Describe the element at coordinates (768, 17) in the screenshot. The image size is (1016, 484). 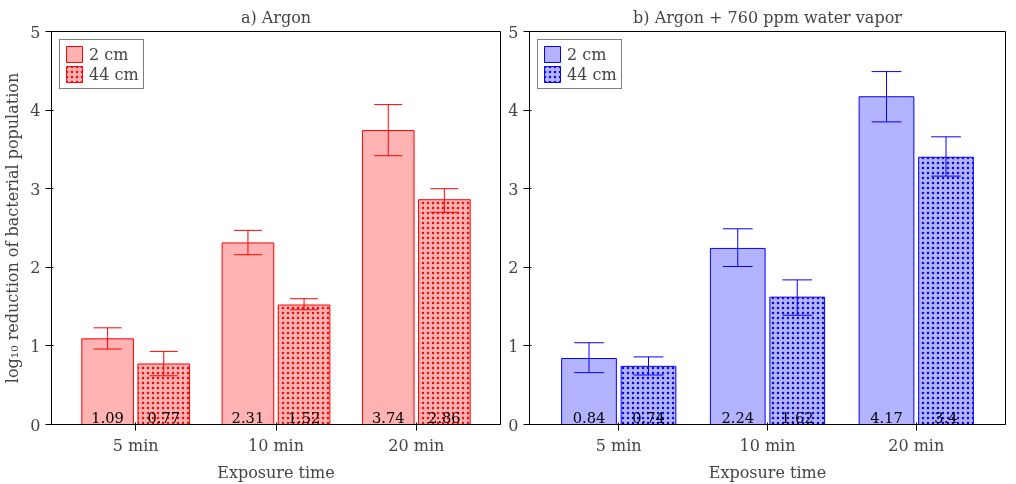
I see `chart-title: b) Argon + 760 ppm water vapor` at that location.